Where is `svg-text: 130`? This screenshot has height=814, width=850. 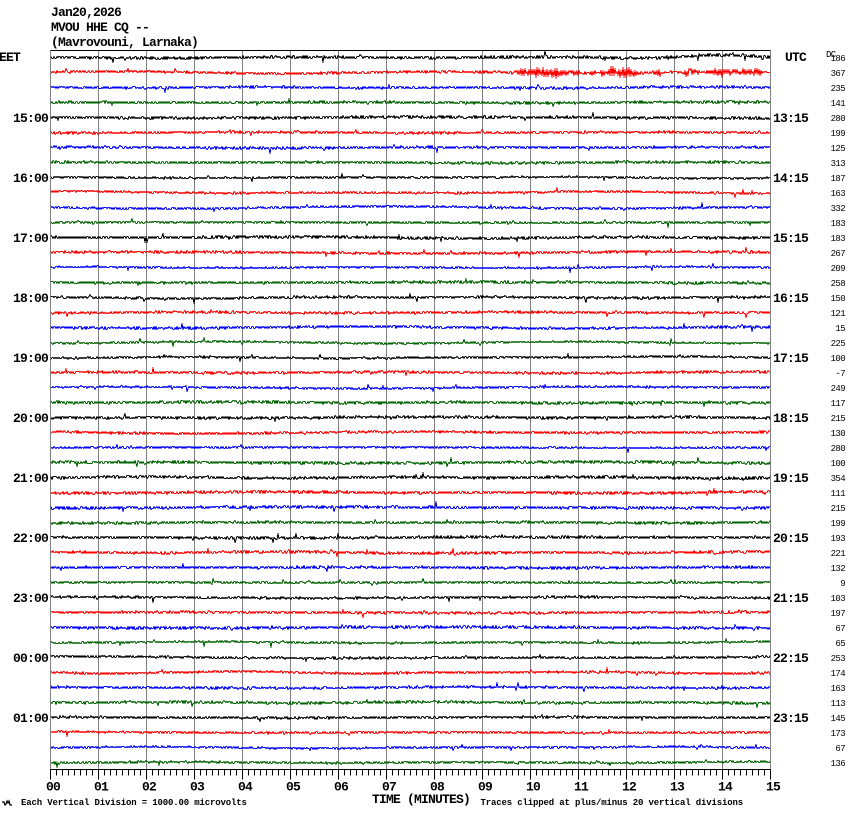 svg-text: 130 is located at coordinates (838, 434).